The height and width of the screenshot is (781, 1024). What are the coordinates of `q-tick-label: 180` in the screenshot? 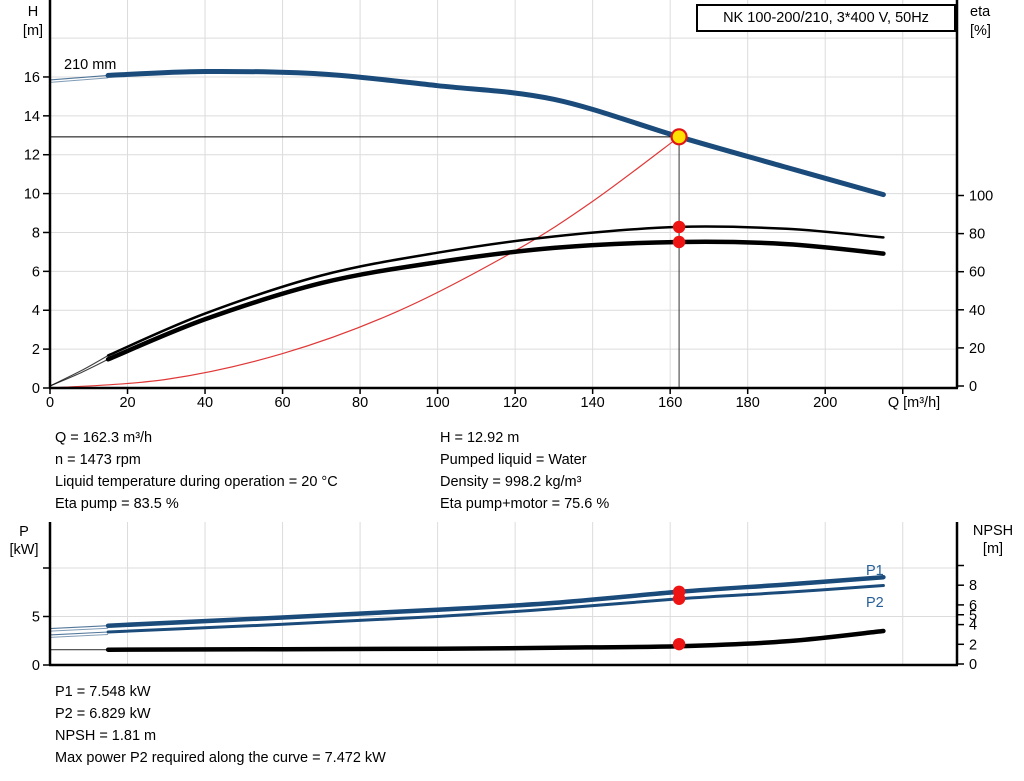 It's located at (748, 403).